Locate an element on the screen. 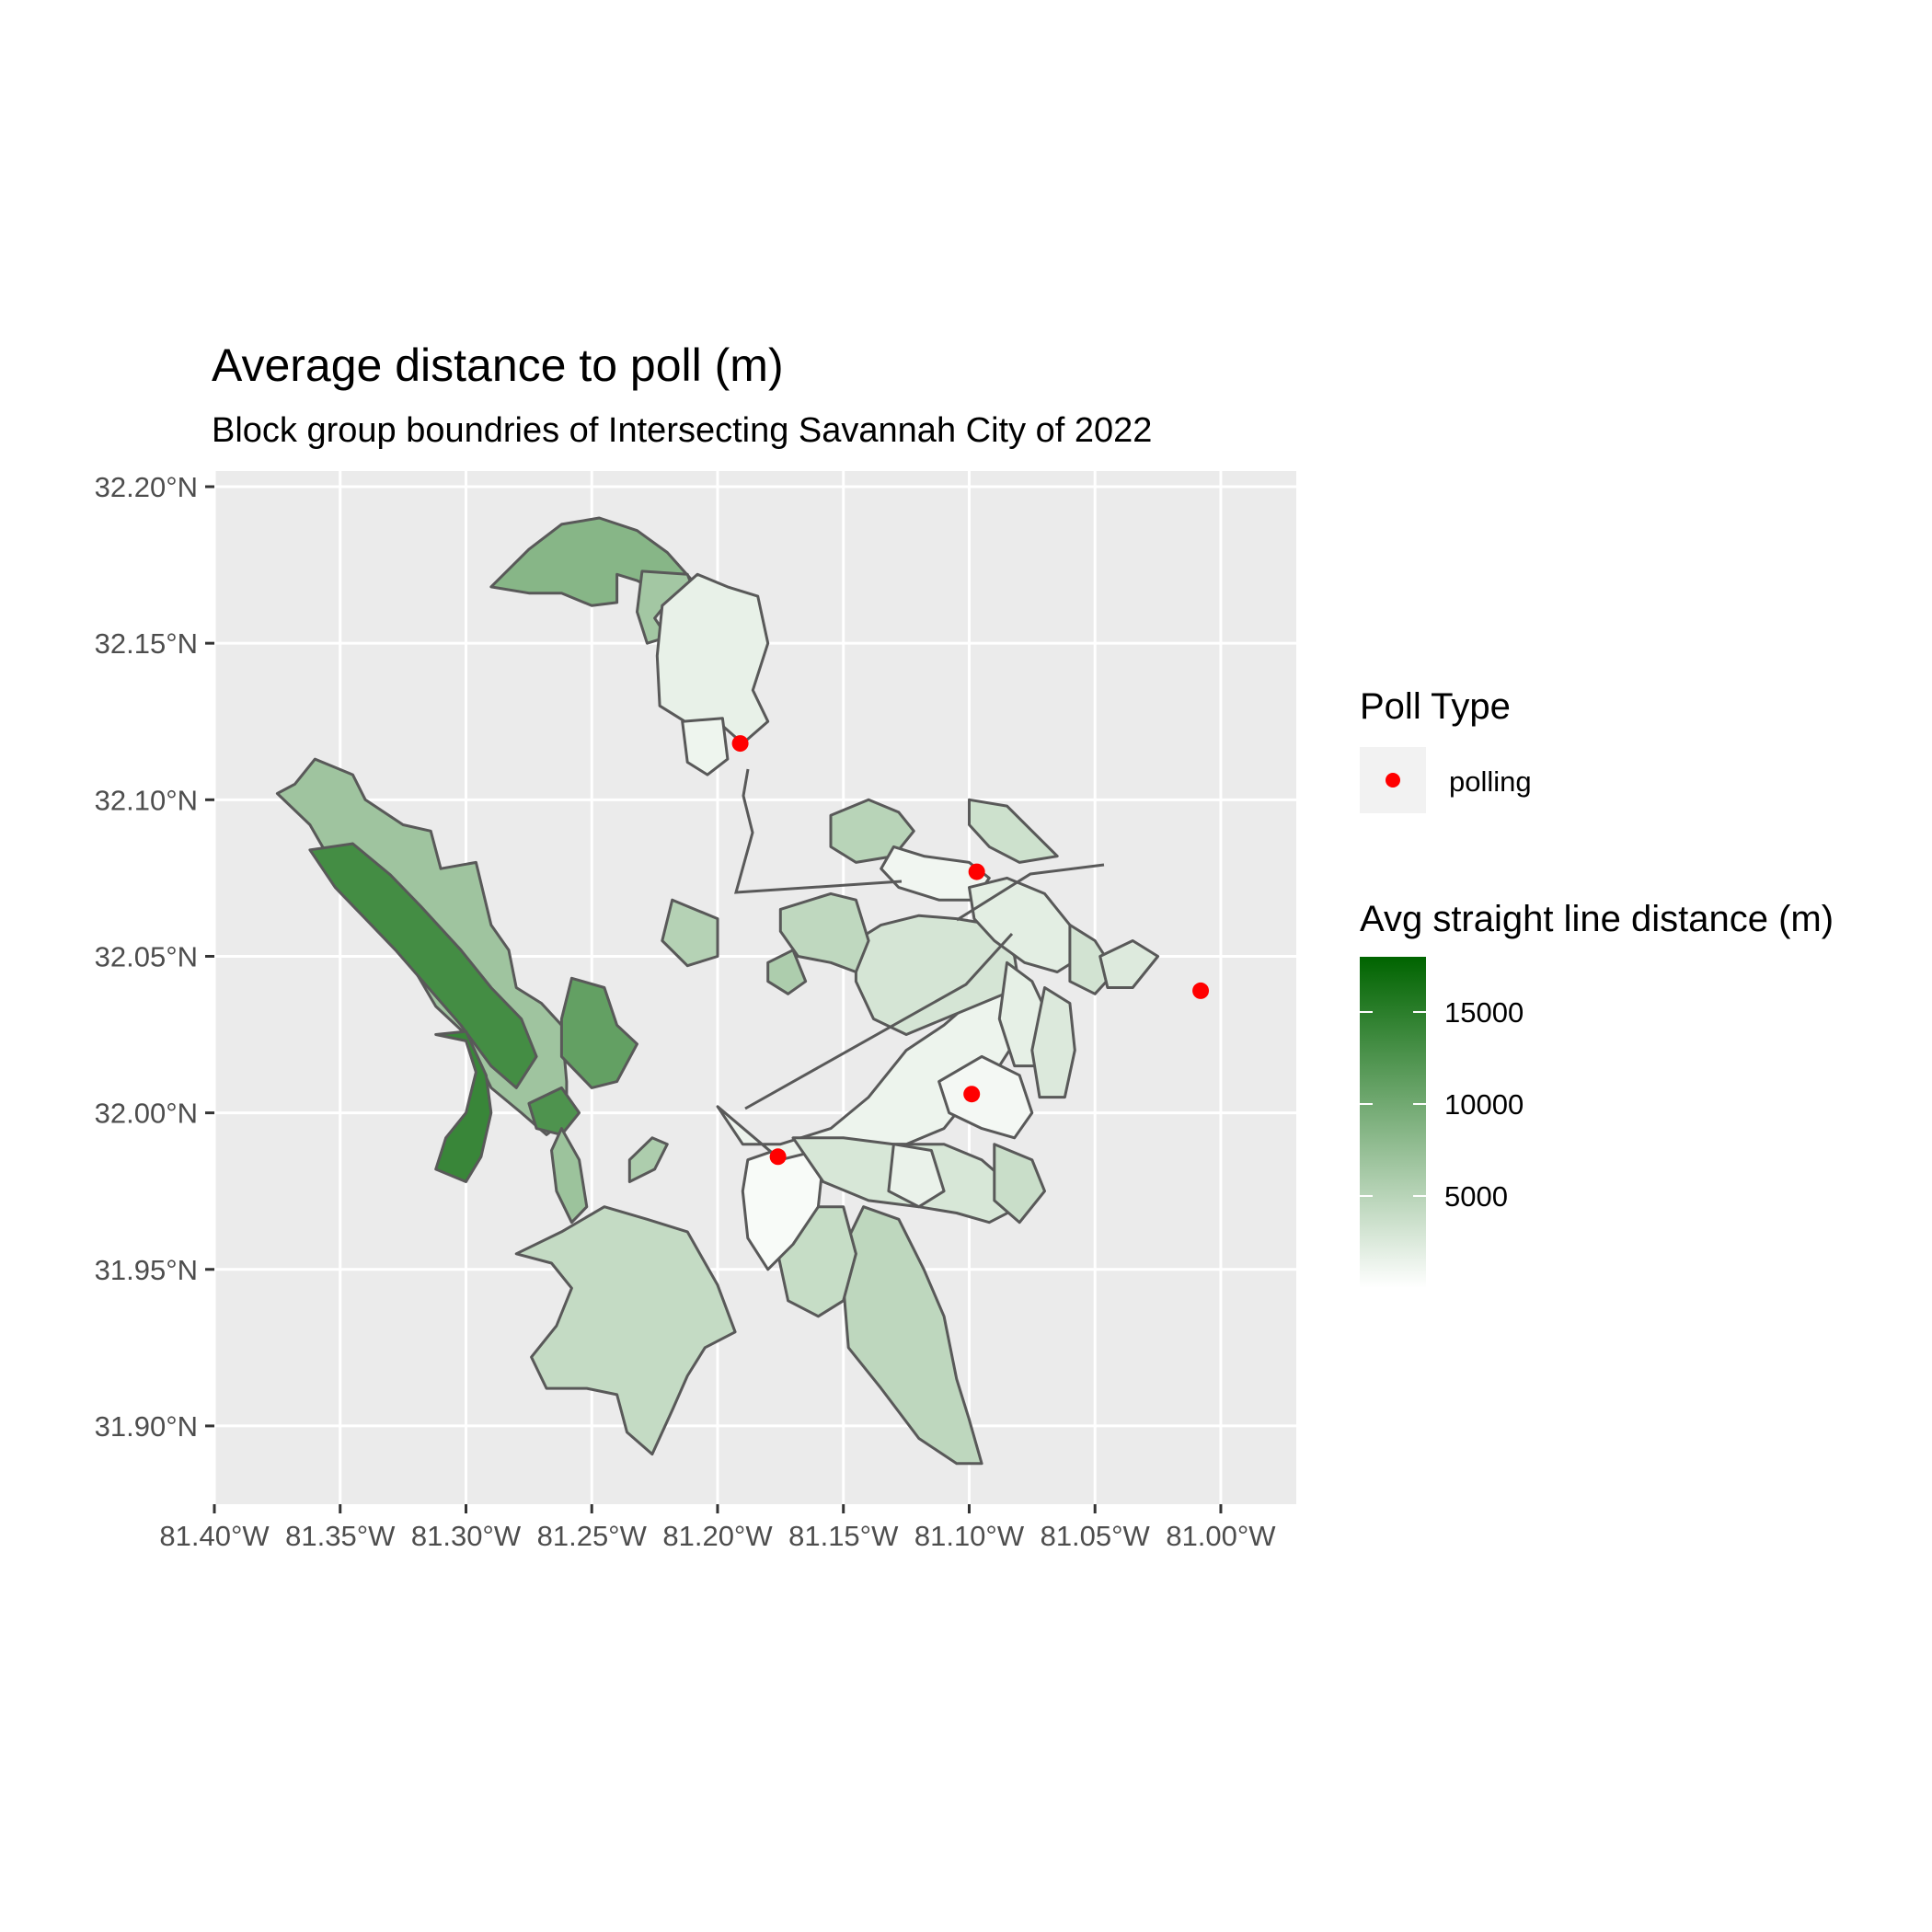  poll-legend-dot is located at coordinates (1393, 780).